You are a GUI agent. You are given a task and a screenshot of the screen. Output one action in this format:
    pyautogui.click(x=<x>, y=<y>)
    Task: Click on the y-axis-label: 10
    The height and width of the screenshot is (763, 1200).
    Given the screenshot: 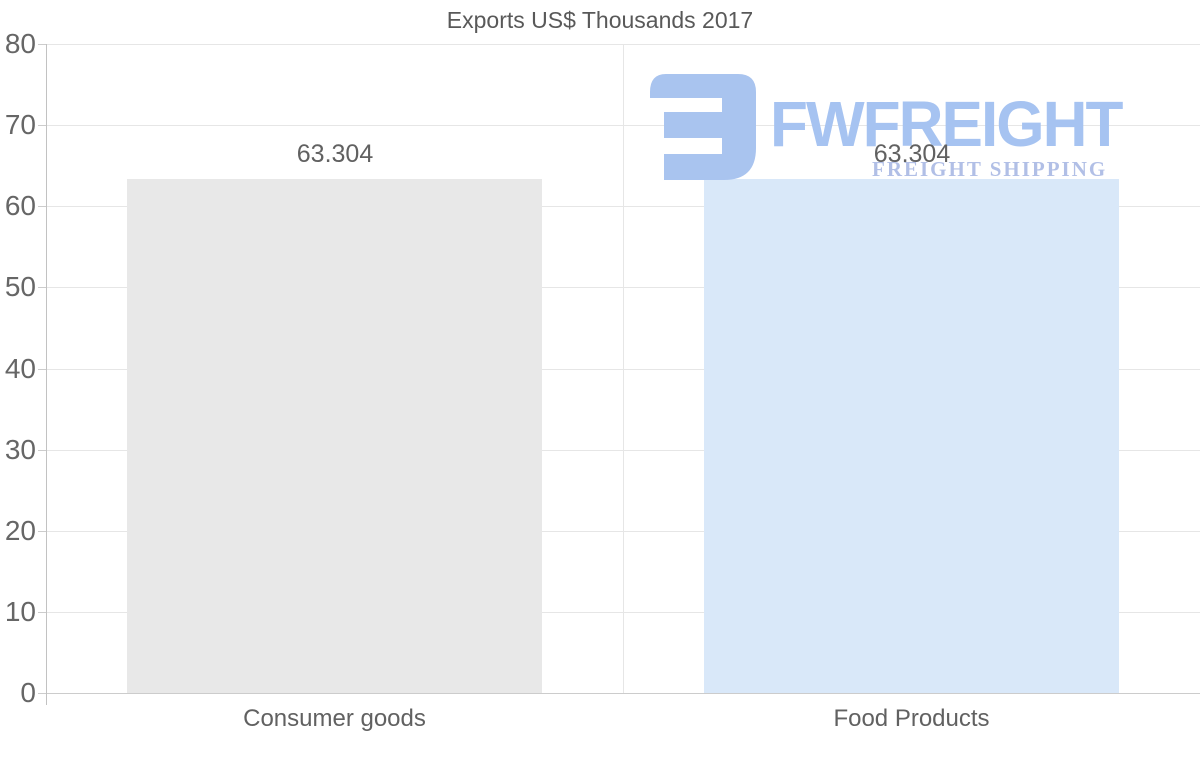 What is the action you would take?
    pyautogui.click(x=20, y=611)
    